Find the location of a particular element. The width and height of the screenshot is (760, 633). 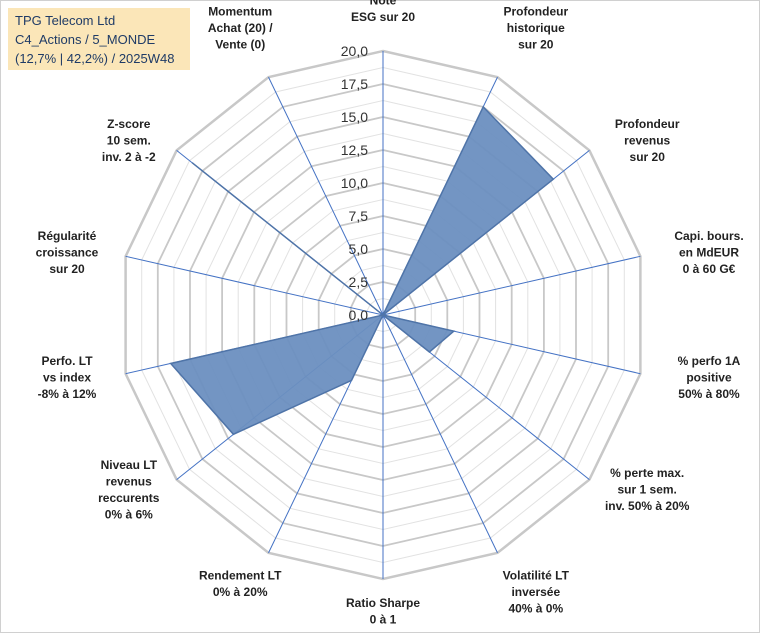

axis-label-1: Note ESG sur 20 is located at coordinates (383, 12).